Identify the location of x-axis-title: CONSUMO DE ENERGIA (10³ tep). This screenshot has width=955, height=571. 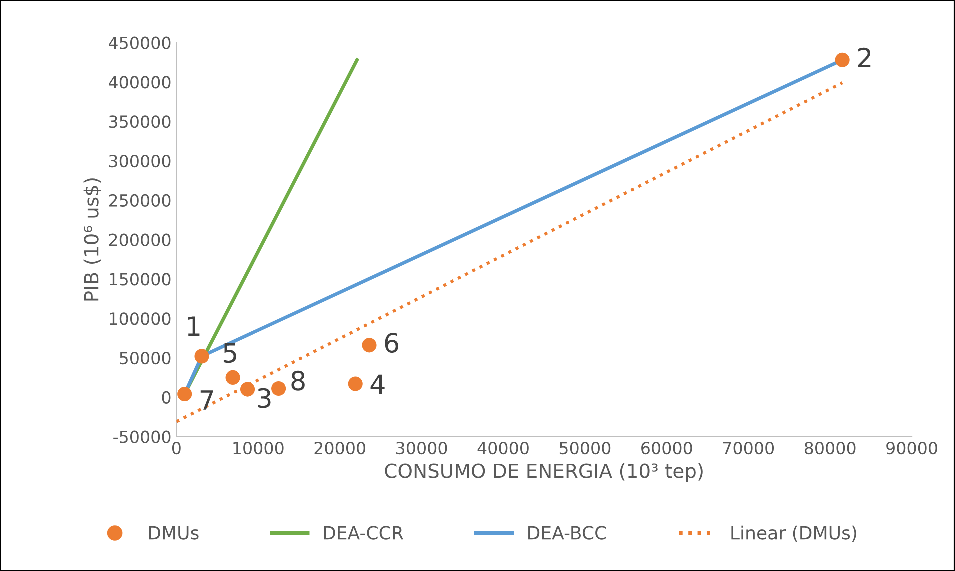
(544, 472).